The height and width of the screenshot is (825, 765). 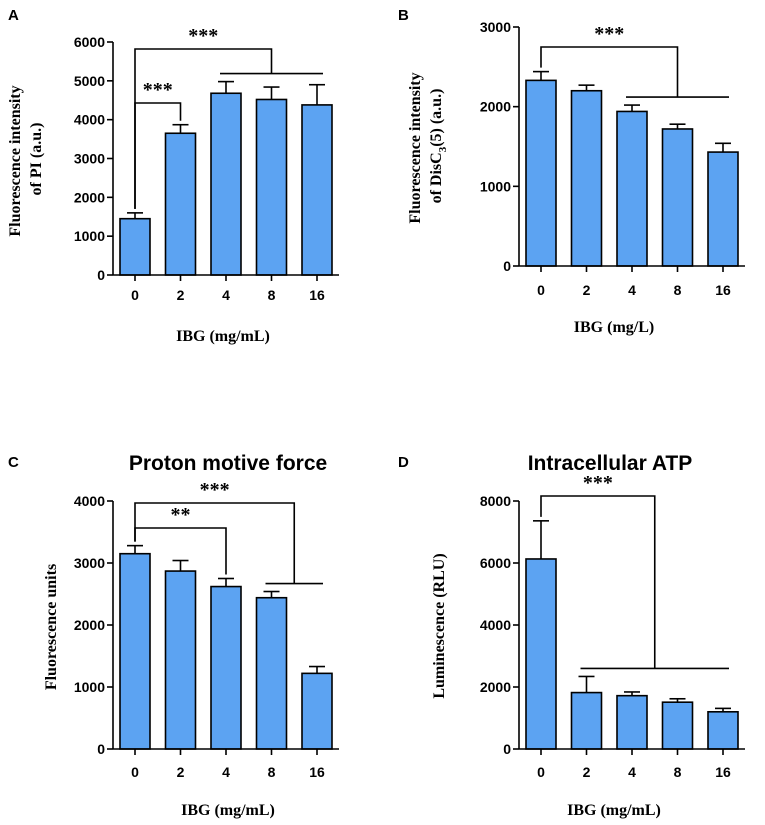 What do you see at coordinates (439, 625) in the screenshot?
I see `y-axis-title-d: Luminescence (RLU)` at bounding box center [439, 625].